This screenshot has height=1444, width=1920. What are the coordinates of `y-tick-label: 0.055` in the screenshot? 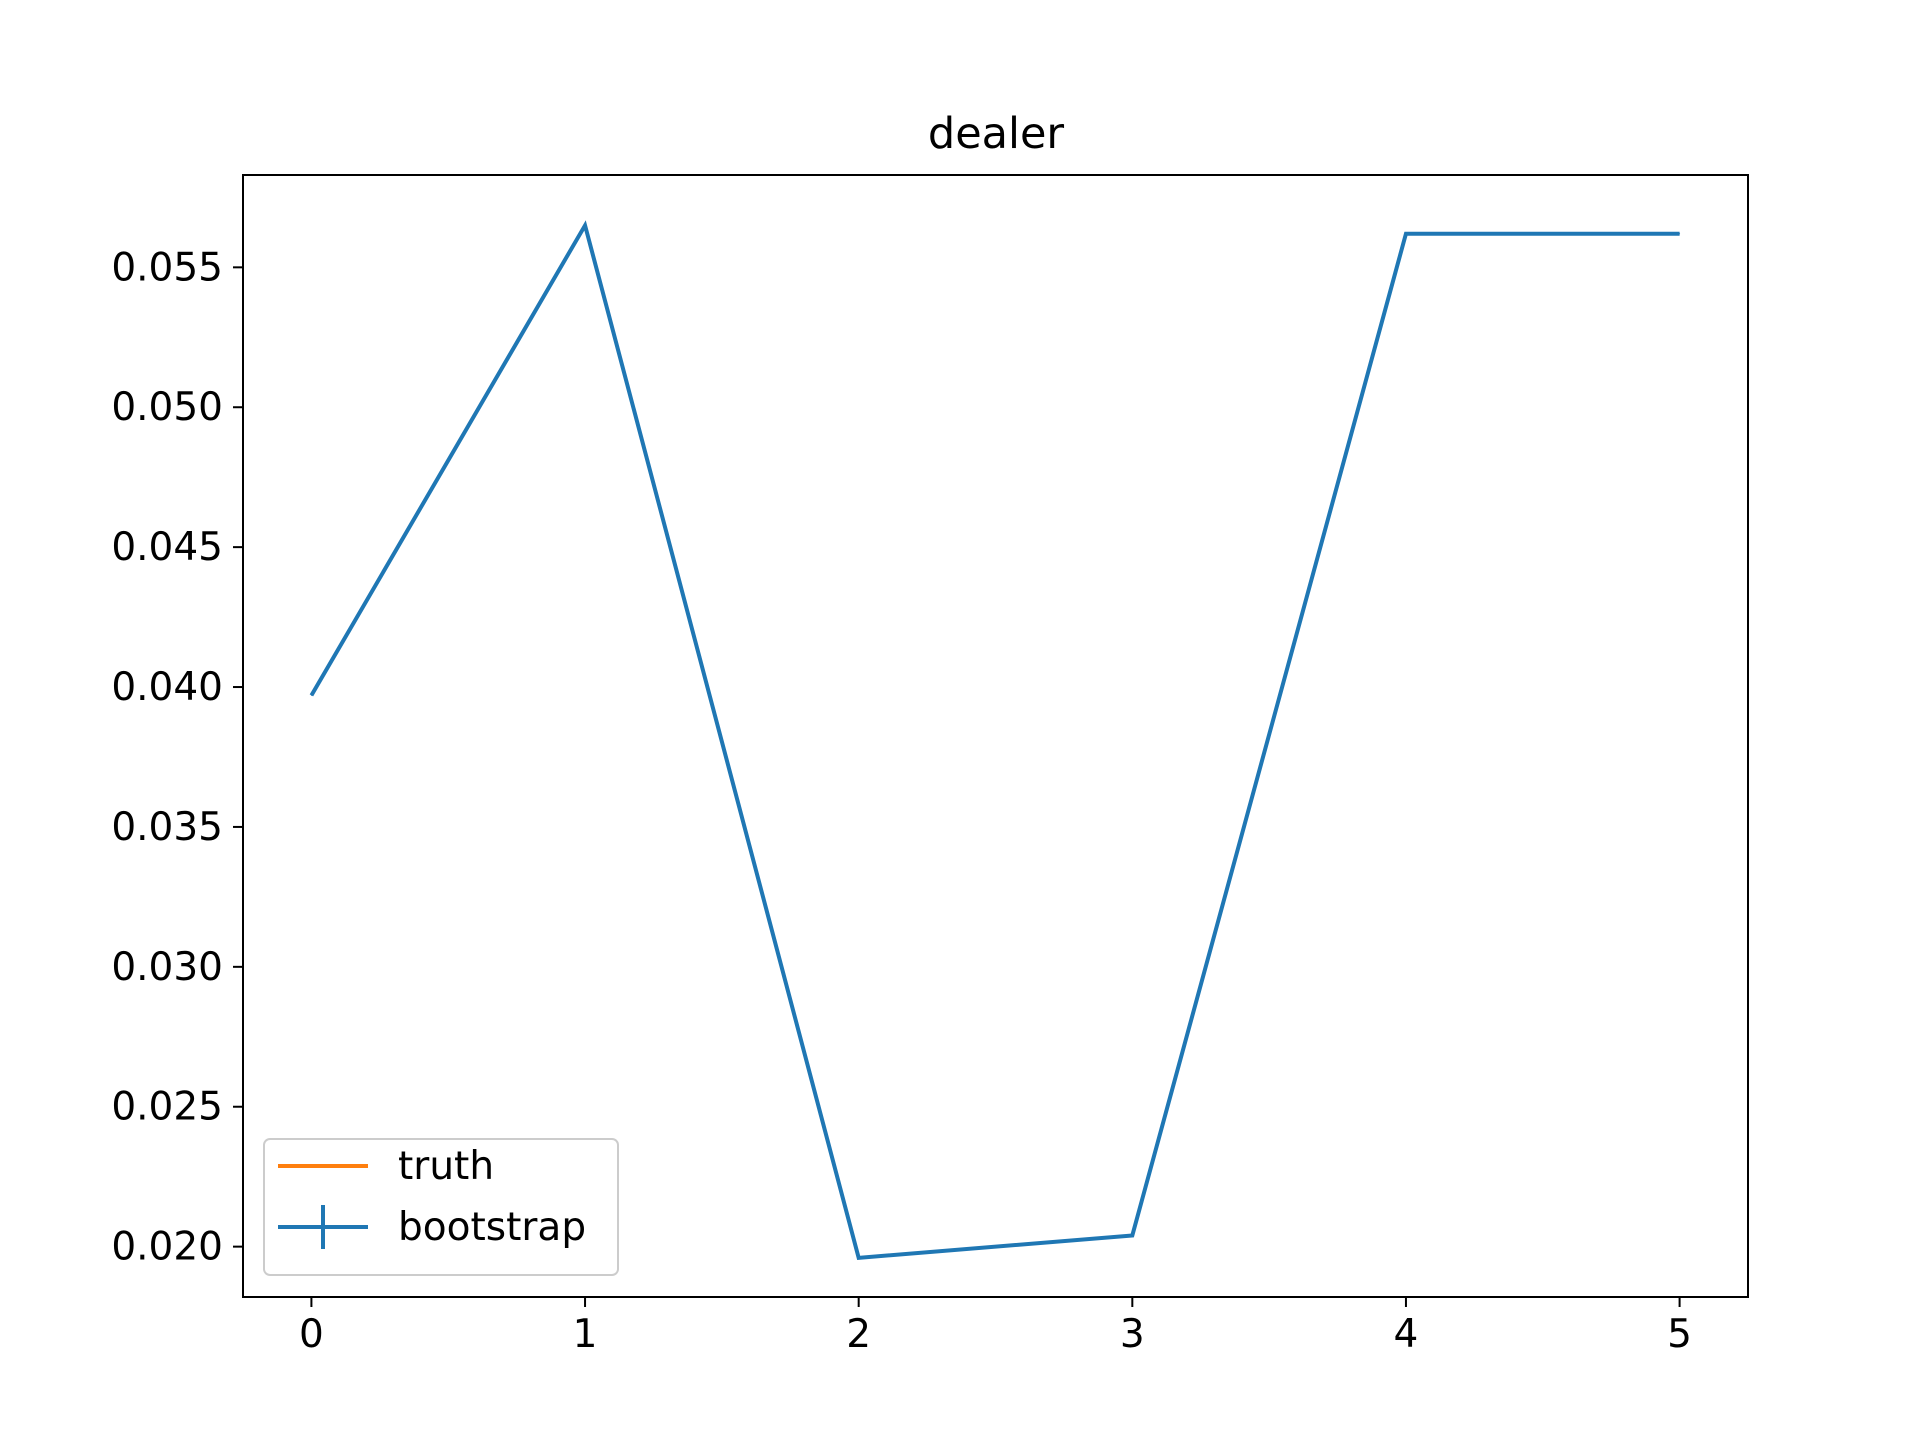 It's located at (167, 267).